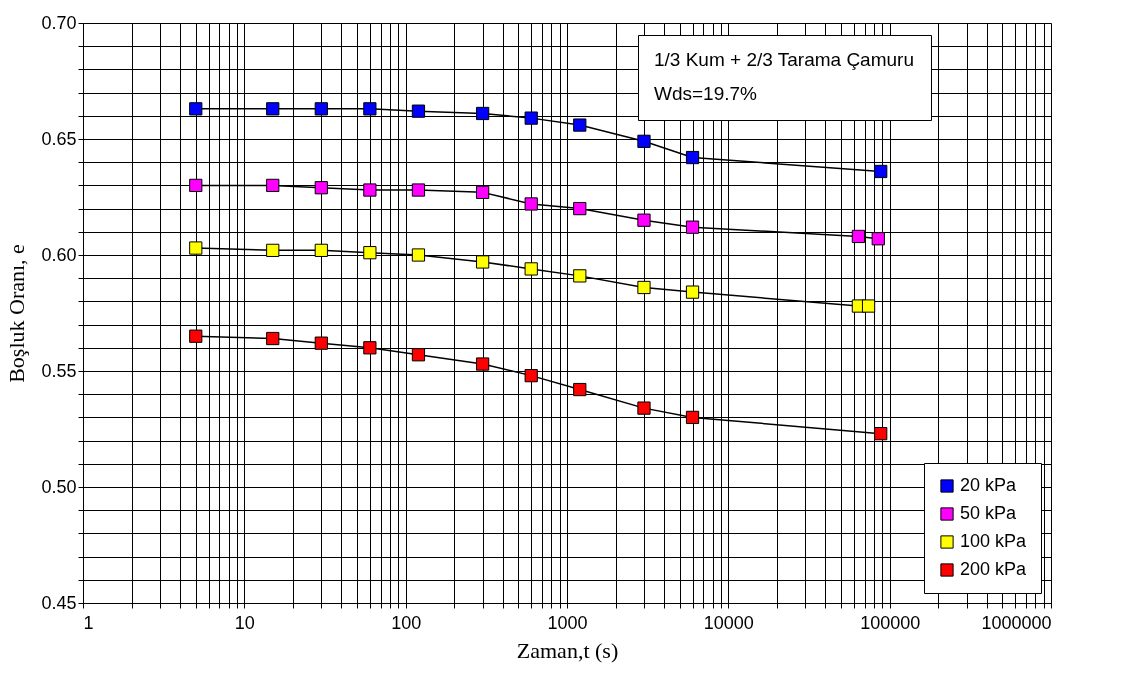  Describe the element at coordinates (994, 569) in the screenshot. I see `legend-label: 200 kPa` at that location.